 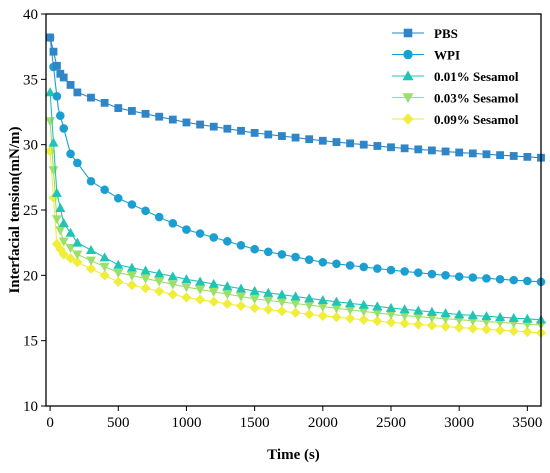 What do you see at coordinates (446, 33) in the screenshot?
I see `legend-label: PBS` at bounding box center [446, 33].